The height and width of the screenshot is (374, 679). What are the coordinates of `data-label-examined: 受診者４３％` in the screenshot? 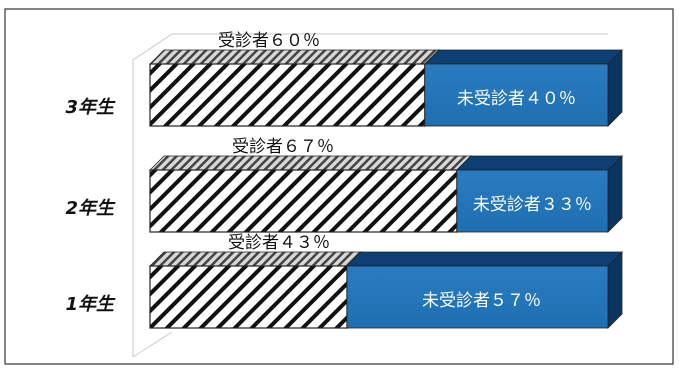 It's located at (279, 243).